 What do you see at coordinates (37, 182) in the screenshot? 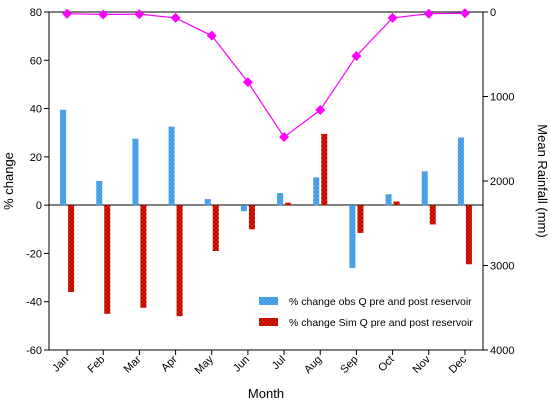
I see `left-axis-ticks: 80 60 40 20 0 -20 -40 -60` at bounding box center [37, 182].